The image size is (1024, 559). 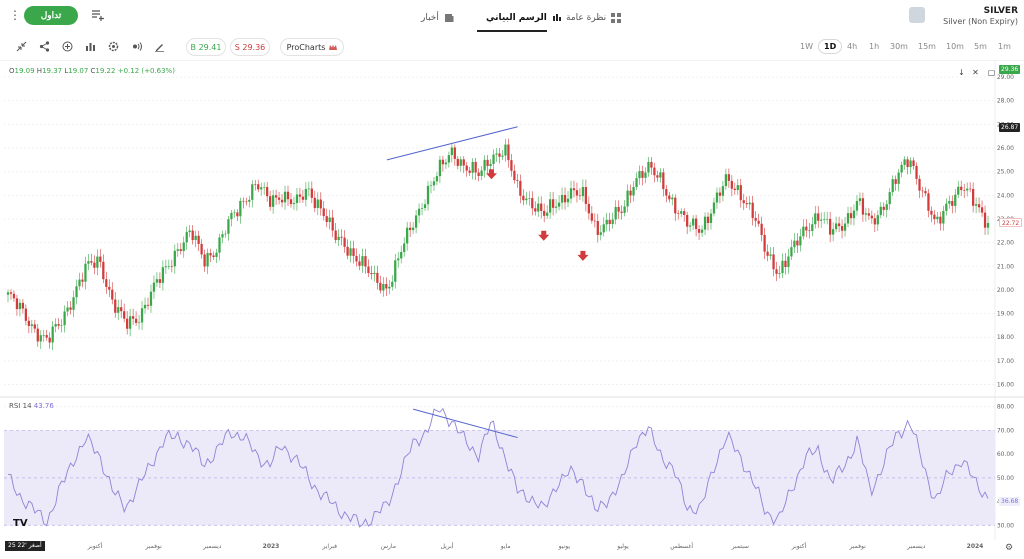 I want to click on rsi-tick-label: 70.00, so click(x=1005, y=430).